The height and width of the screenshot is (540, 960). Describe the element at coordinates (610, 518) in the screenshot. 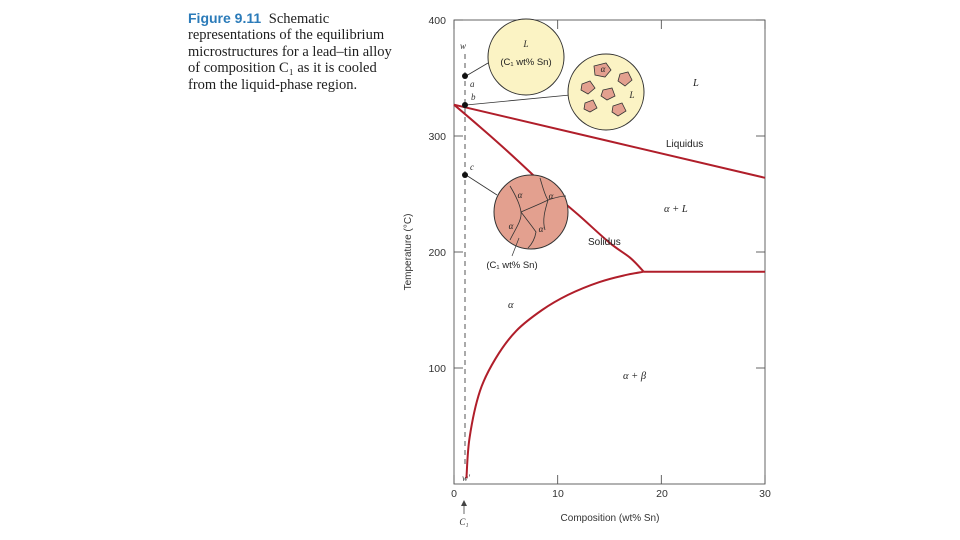

I see `x-axis-title: Composition (wt% Sn)` at that location.